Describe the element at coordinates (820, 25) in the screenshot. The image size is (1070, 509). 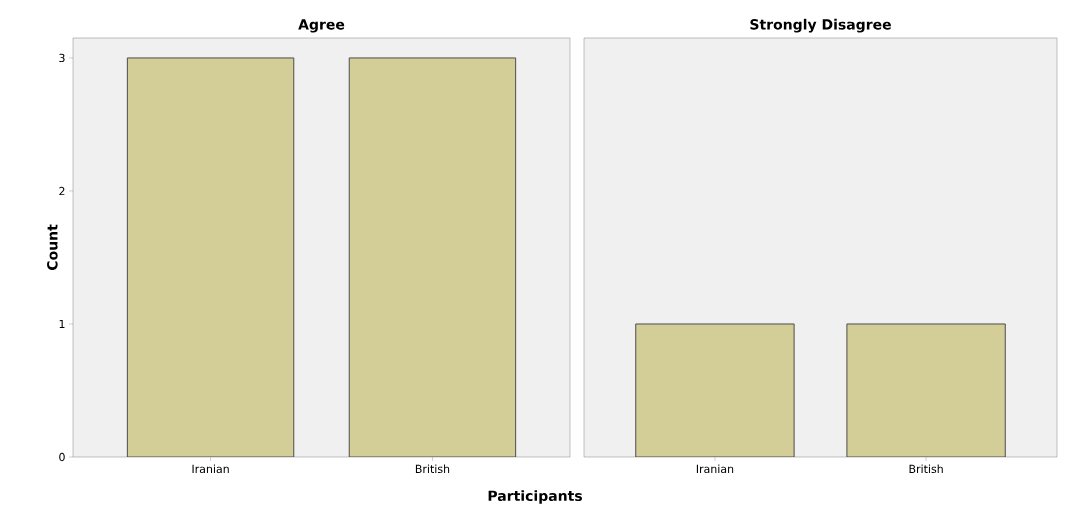
I see `chart-title: Strongly Disagree` at that location.